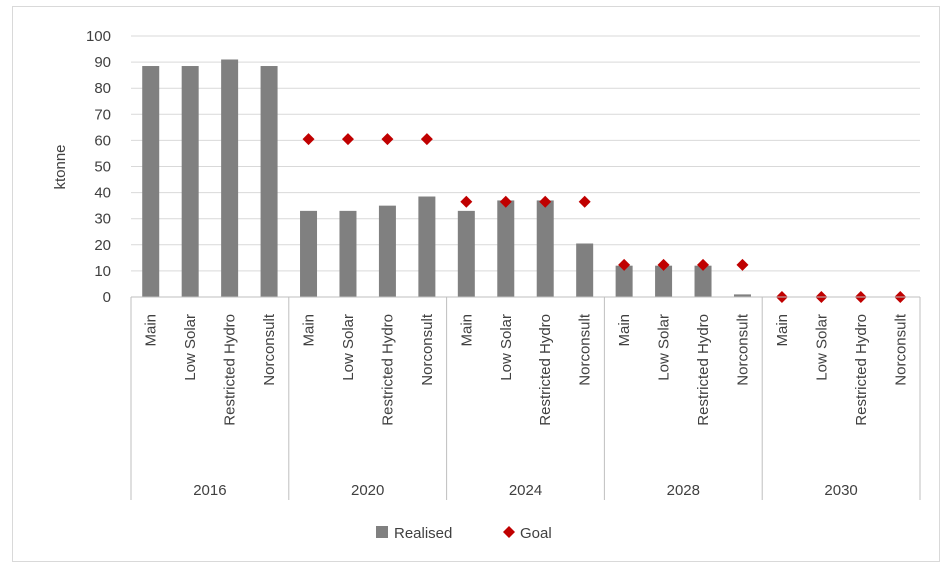 The width and height of the screenshot is (952, 568). What do you see at coordinates (102, 219) in the screenshot?
I see `y-tick-label: 30` at bounding box center [102, 219].